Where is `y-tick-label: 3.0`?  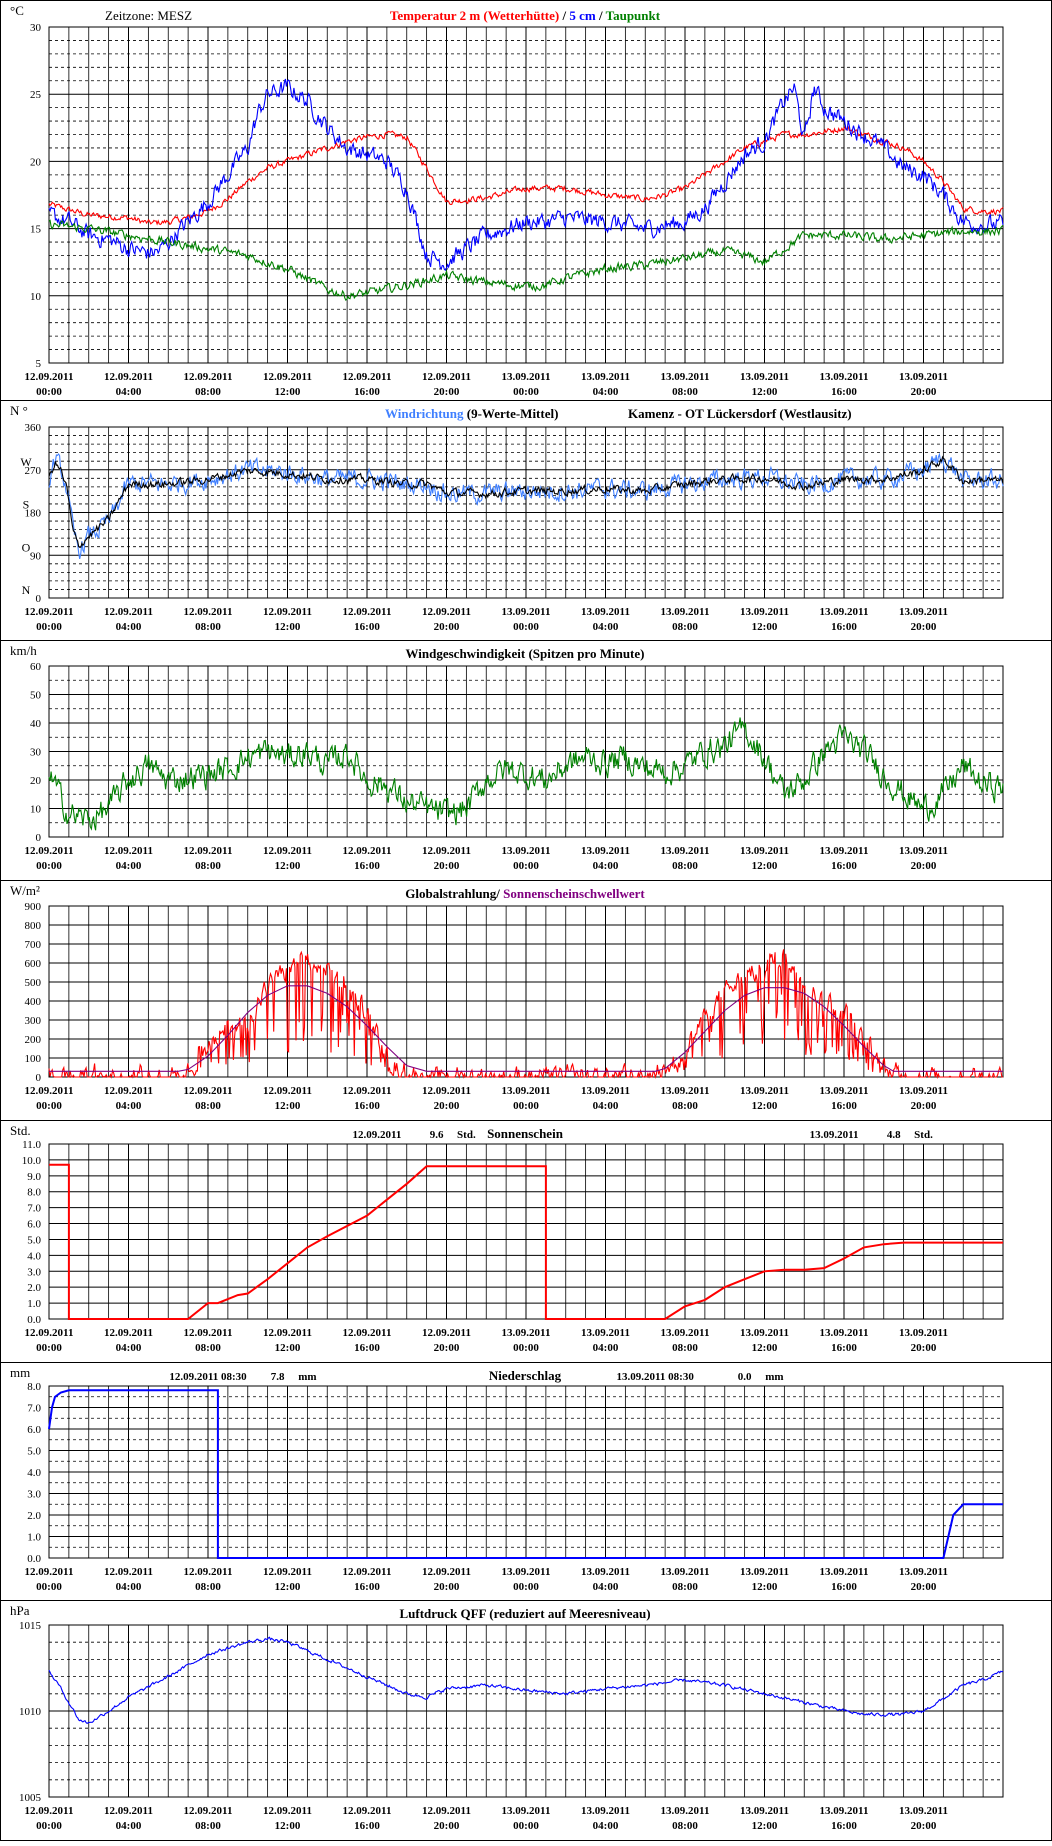 y-tick-label: 3.0 is located at coordinates (34, 1272).